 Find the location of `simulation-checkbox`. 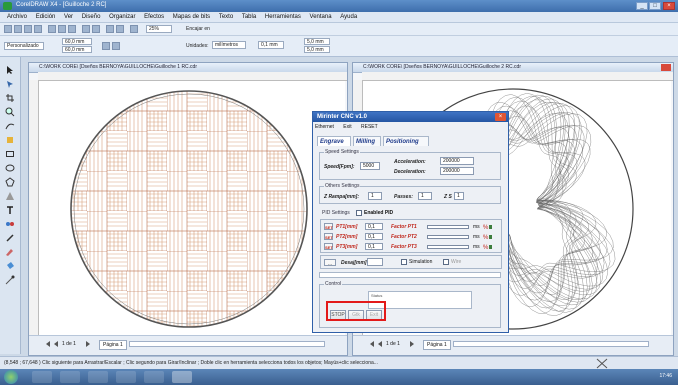

simulation-checkbox is located at coordinates (404, 262).